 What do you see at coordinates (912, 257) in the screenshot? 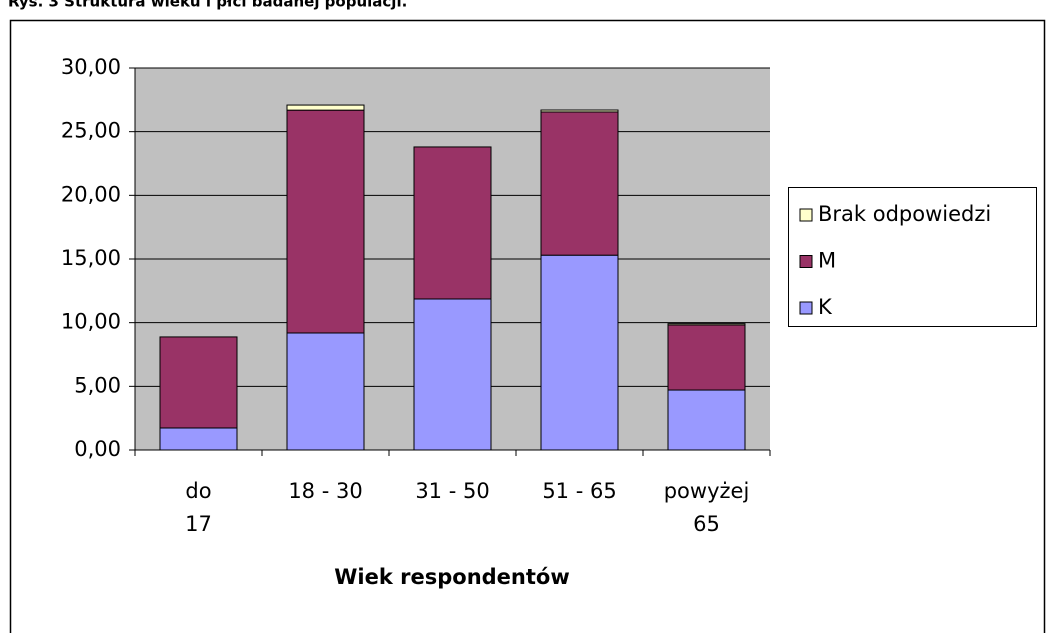
I see `legend` at bounding box center [912, 257].